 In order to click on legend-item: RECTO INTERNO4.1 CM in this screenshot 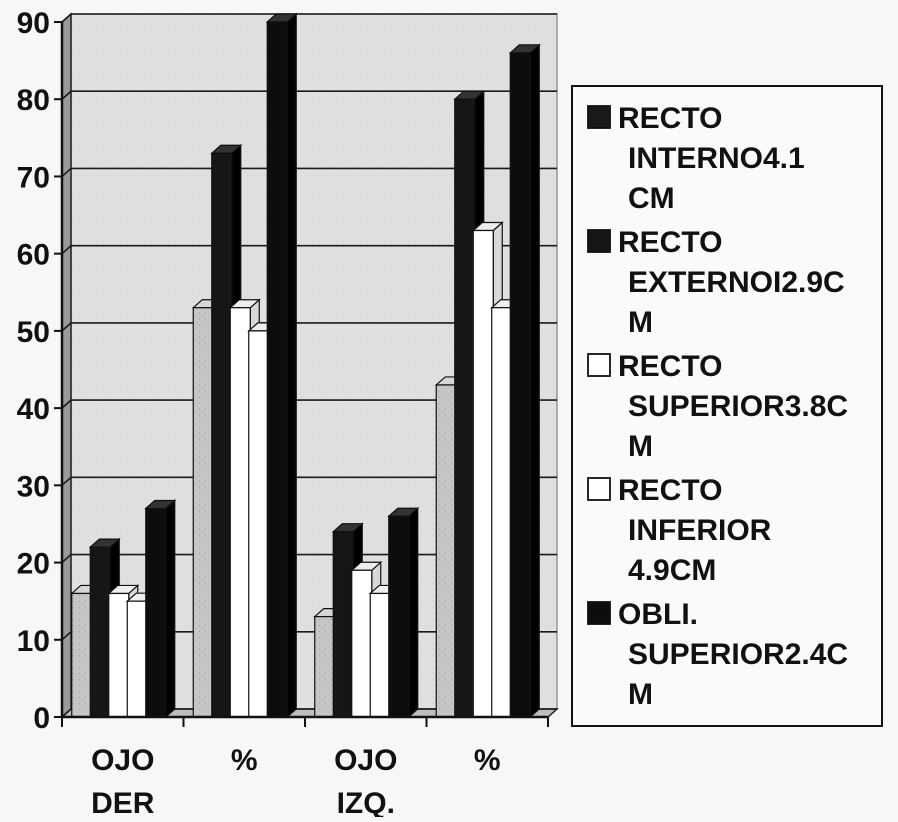, I will do `click(696, 158)`.